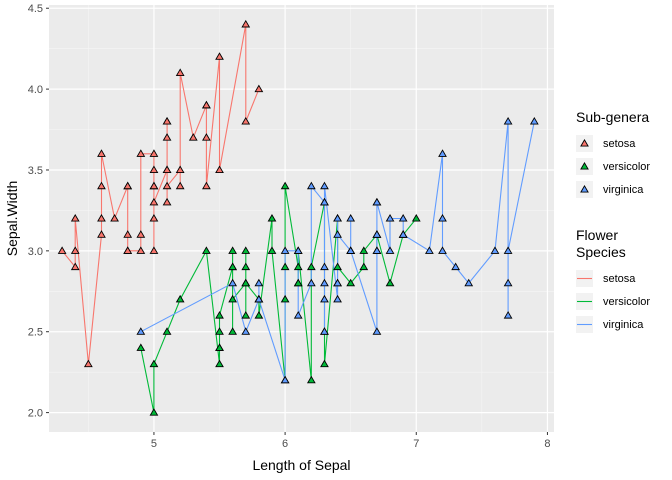 The image size is (672, 480). I want to click on line-legend: Flower Species setosa versicolor virginica, so click(613, 280).